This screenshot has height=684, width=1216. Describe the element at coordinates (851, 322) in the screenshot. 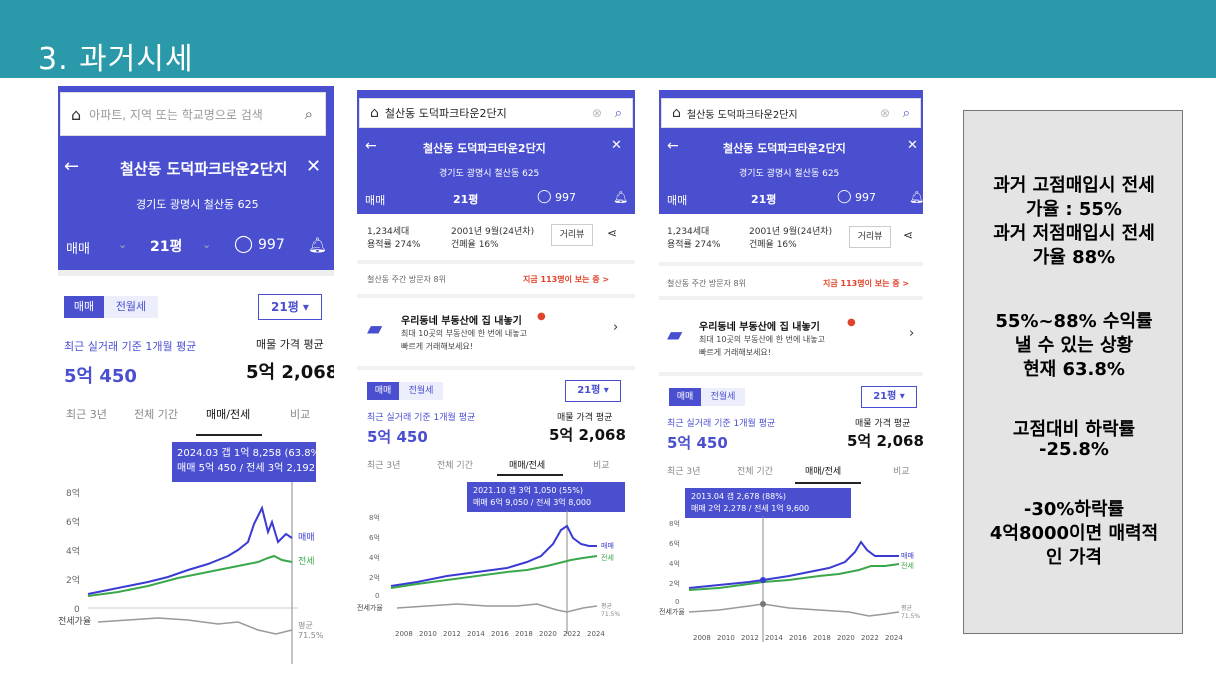

I see `new-badge: ●` at that location.